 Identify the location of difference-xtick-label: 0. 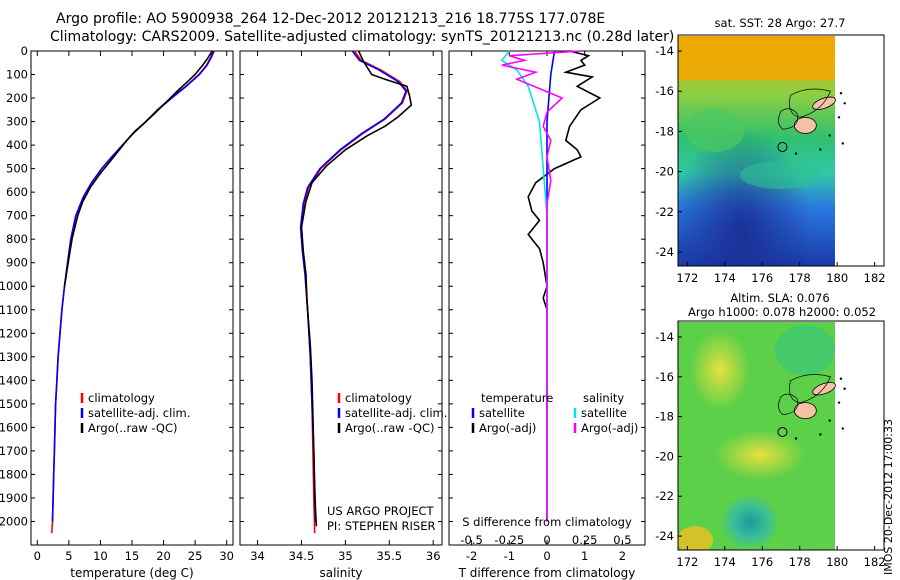
(546, 556).